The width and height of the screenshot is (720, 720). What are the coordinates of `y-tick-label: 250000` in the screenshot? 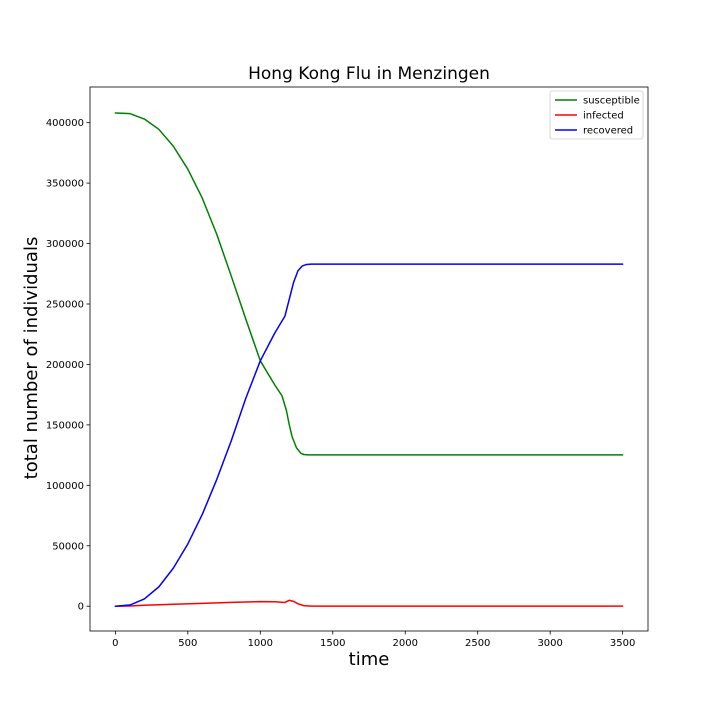 It's located at (65, 304).